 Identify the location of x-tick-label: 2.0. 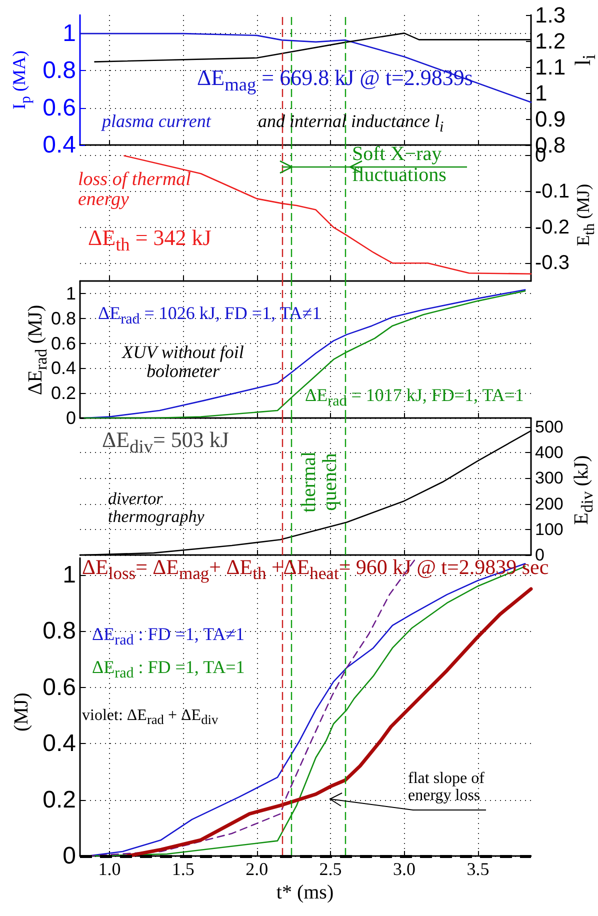
(257, 869).